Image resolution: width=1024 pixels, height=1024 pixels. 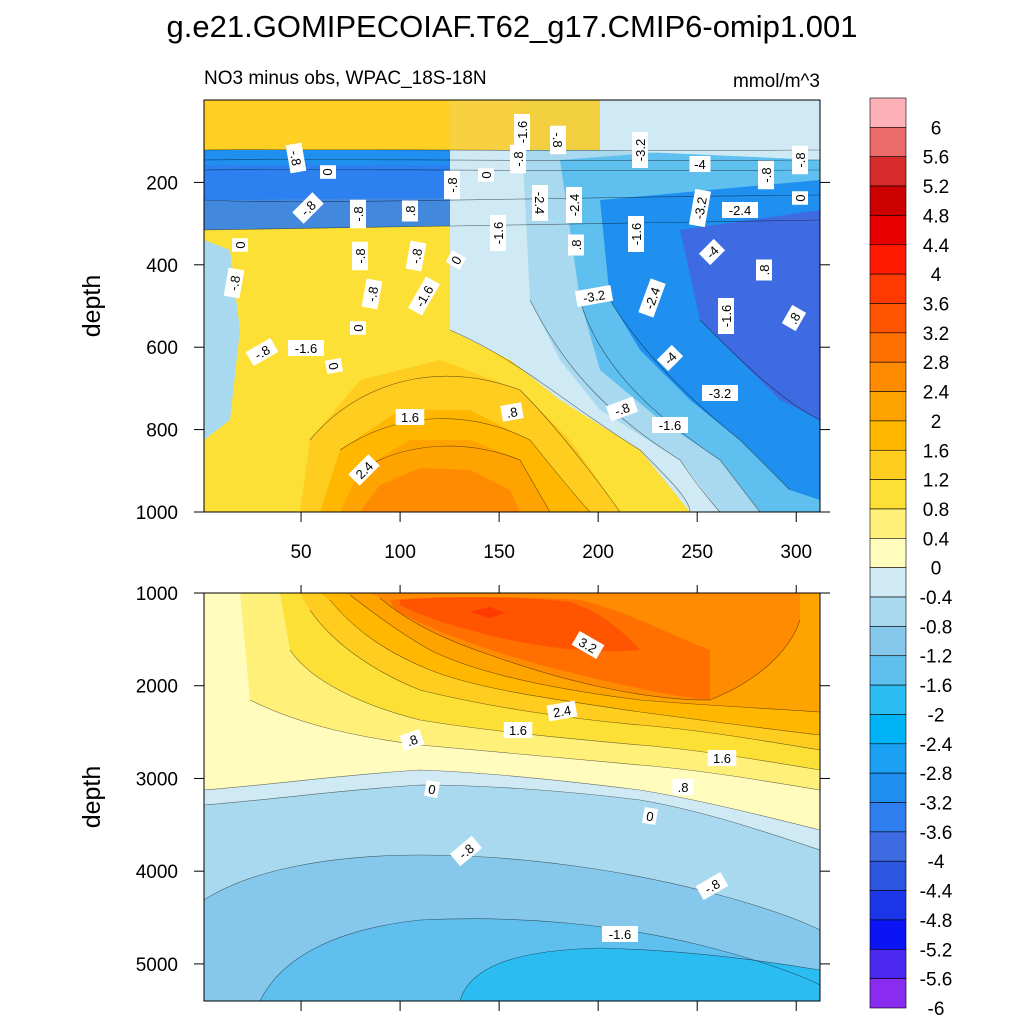 I want to click on colorbar-label: 0.4, so click(x=936, y=539).